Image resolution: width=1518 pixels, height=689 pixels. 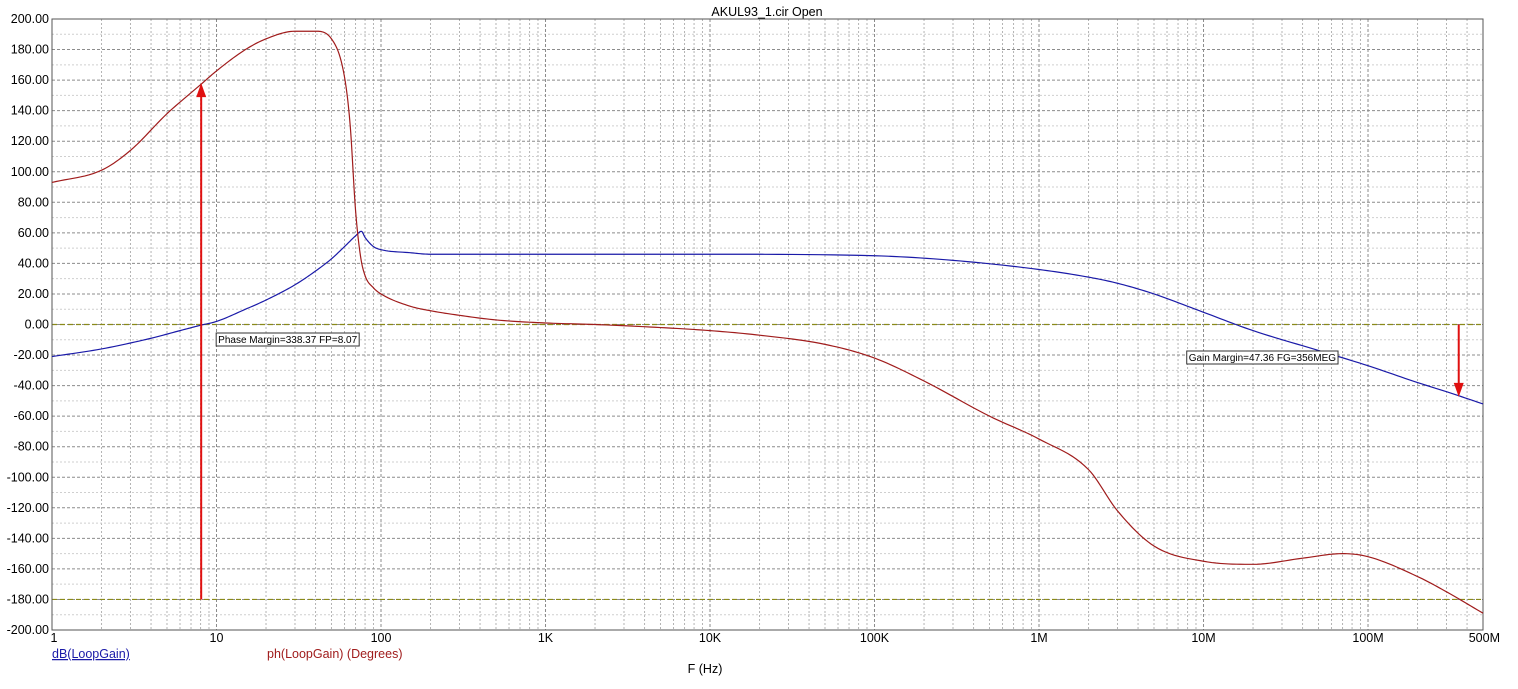 I want to click on x-tick-label: 1M, so click(x=1038, y=638).